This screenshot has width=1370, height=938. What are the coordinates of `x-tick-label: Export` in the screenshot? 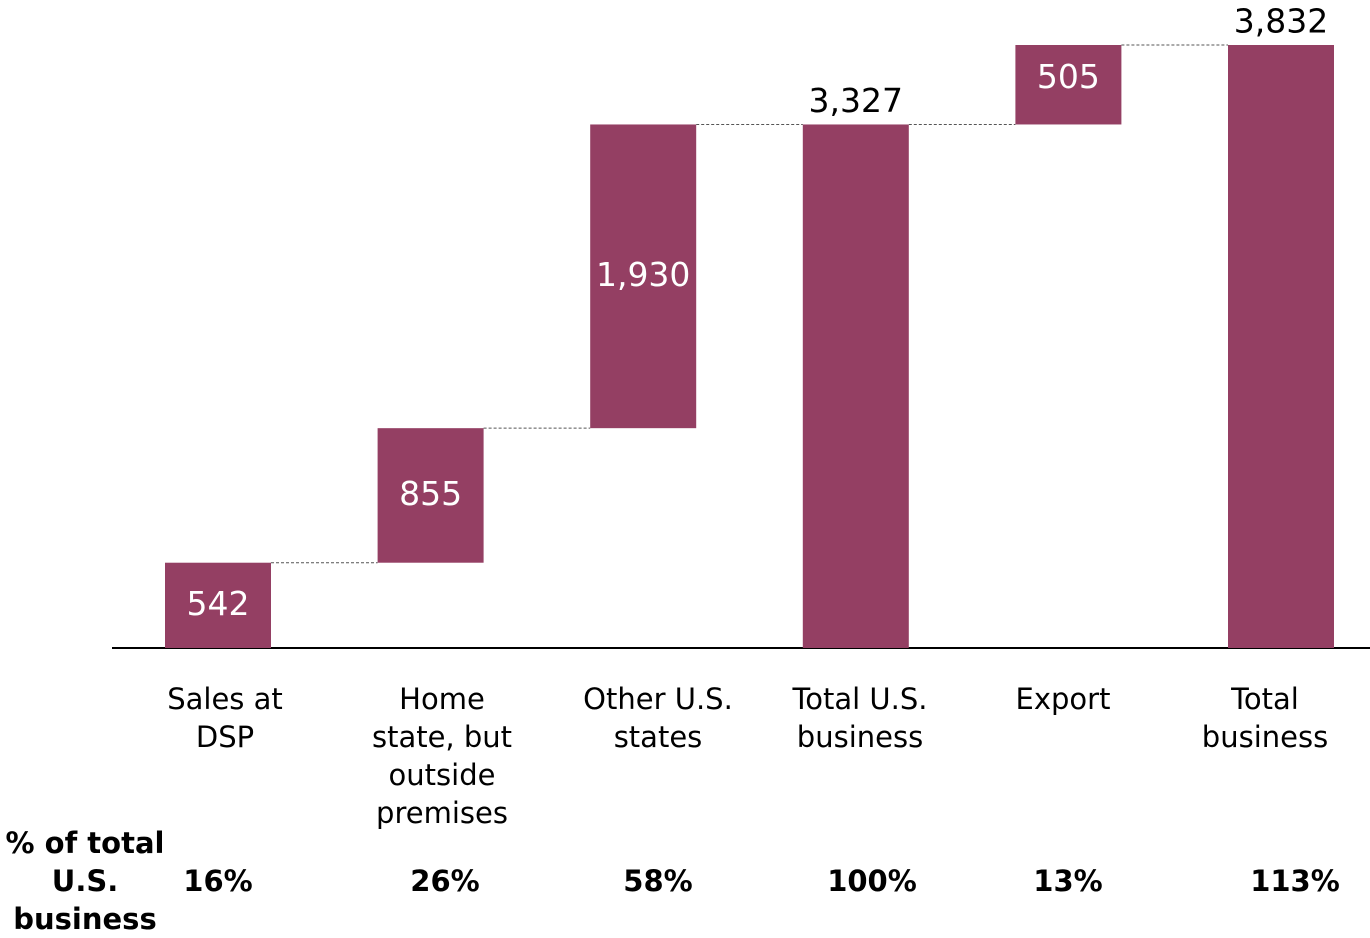 It's located at (1063, 699).